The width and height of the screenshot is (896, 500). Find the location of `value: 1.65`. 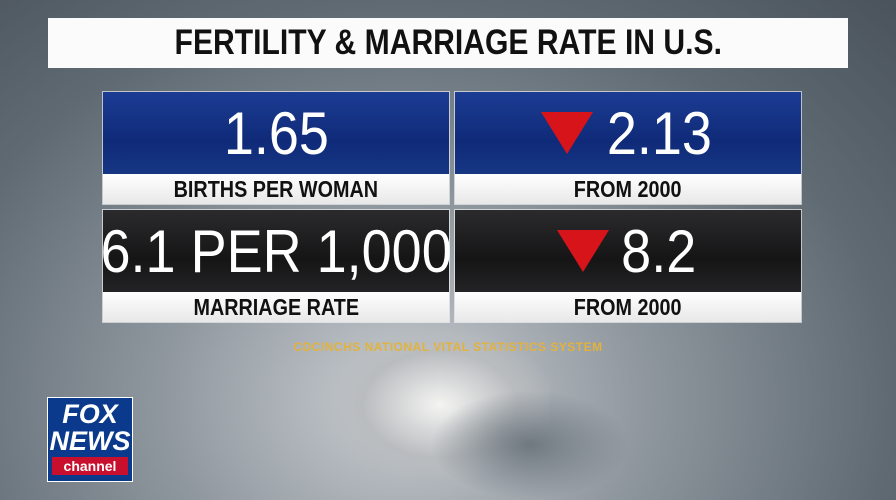

value: 1.65 is located at coordinates (276, 133).